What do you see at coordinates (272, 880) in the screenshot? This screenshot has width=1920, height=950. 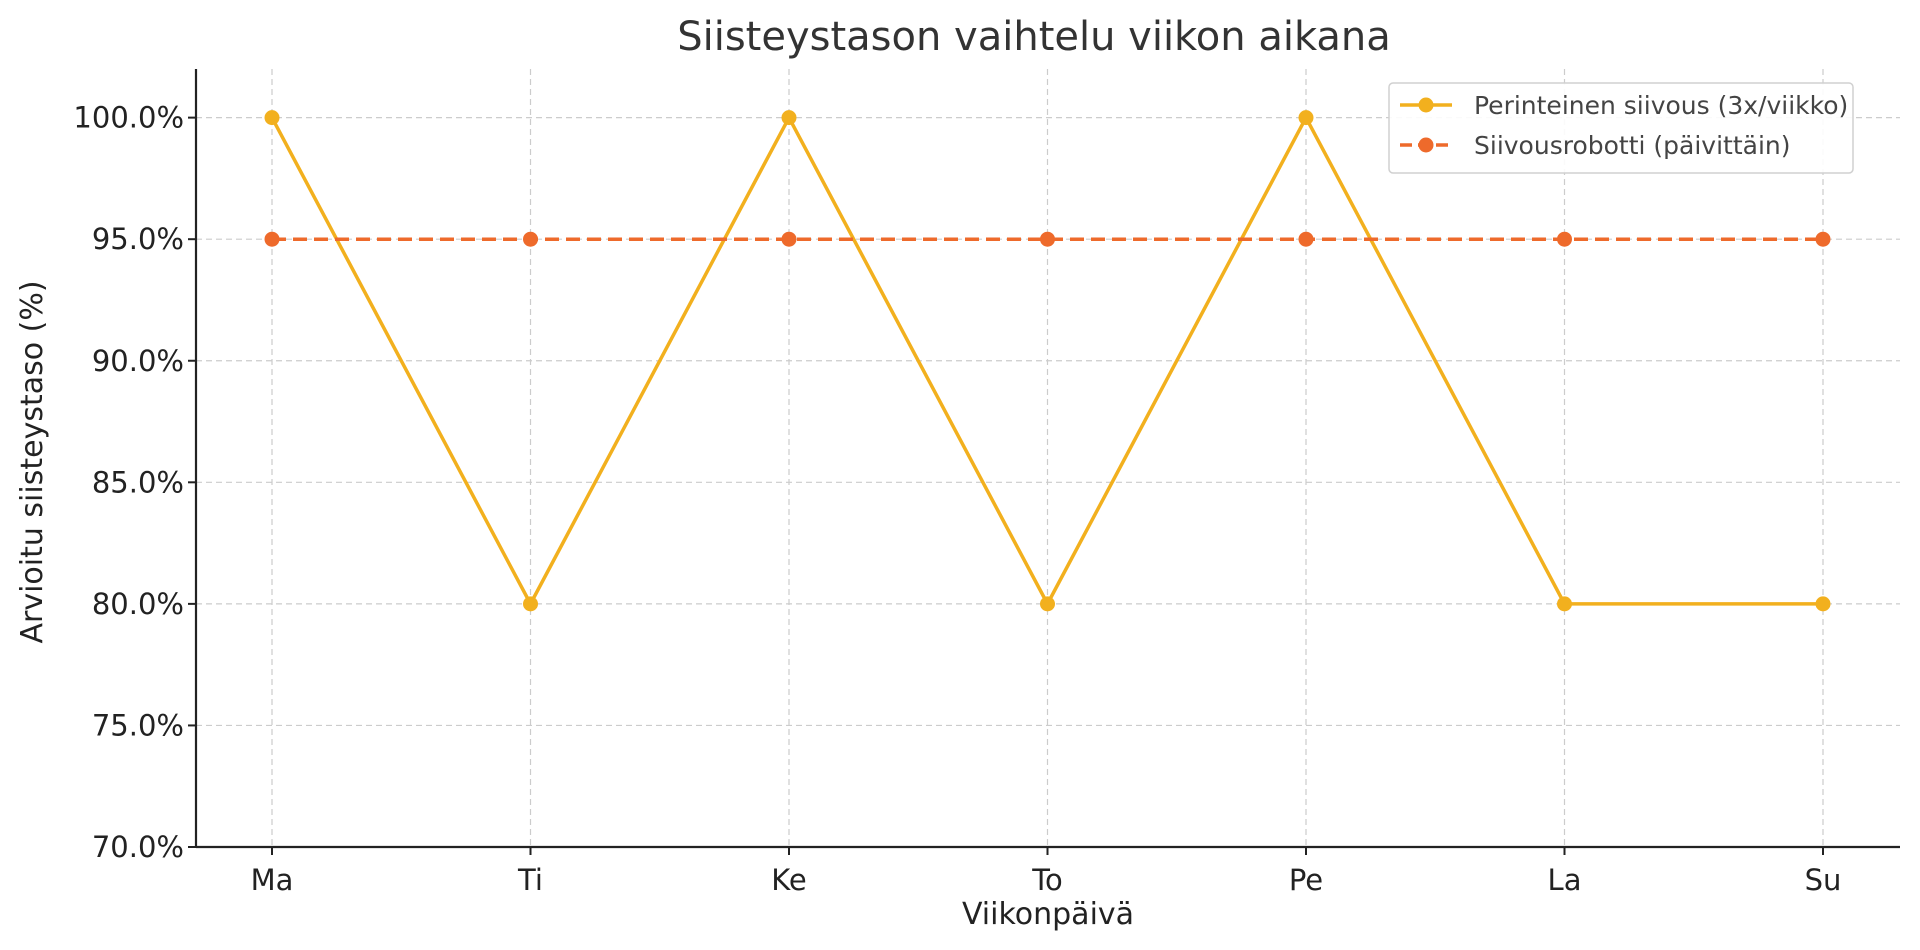 I see `x-tick-label: Ma` at bounding box center [272, 880].